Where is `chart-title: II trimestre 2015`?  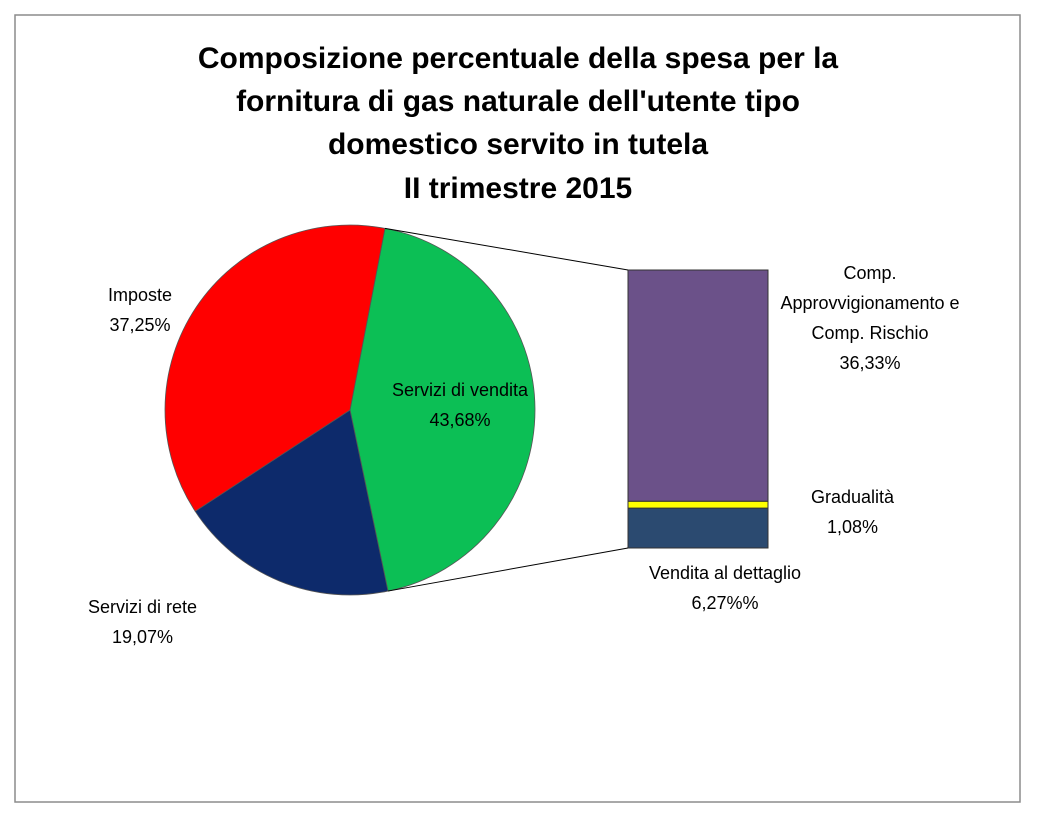
chart-title: II trimestre 2015 is located at coordinates (518, 188).